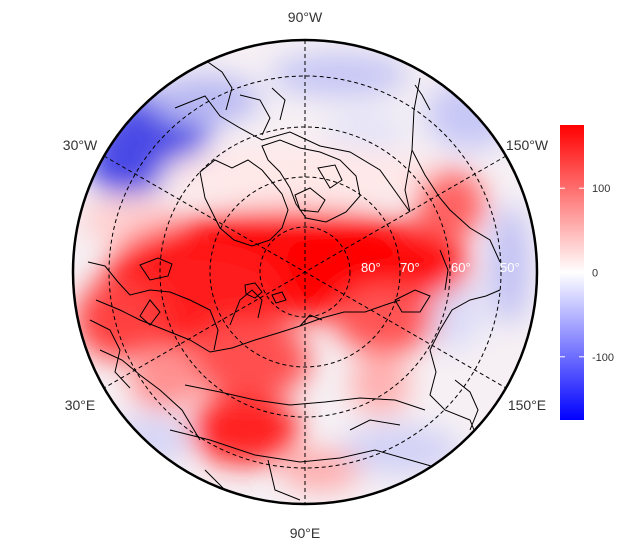  What do you see at coordinates (527, 405) in the screenshot?
I see `lon-label-150e: 150°E` at bounding box center [527, 405].